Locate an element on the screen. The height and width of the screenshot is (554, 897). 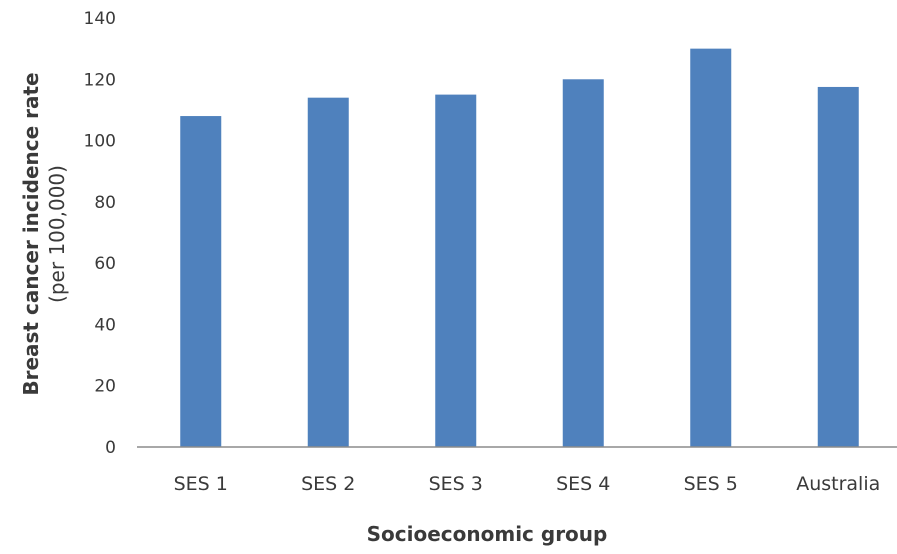
y-tick-label: 120 is located at coordinates (100, 80).